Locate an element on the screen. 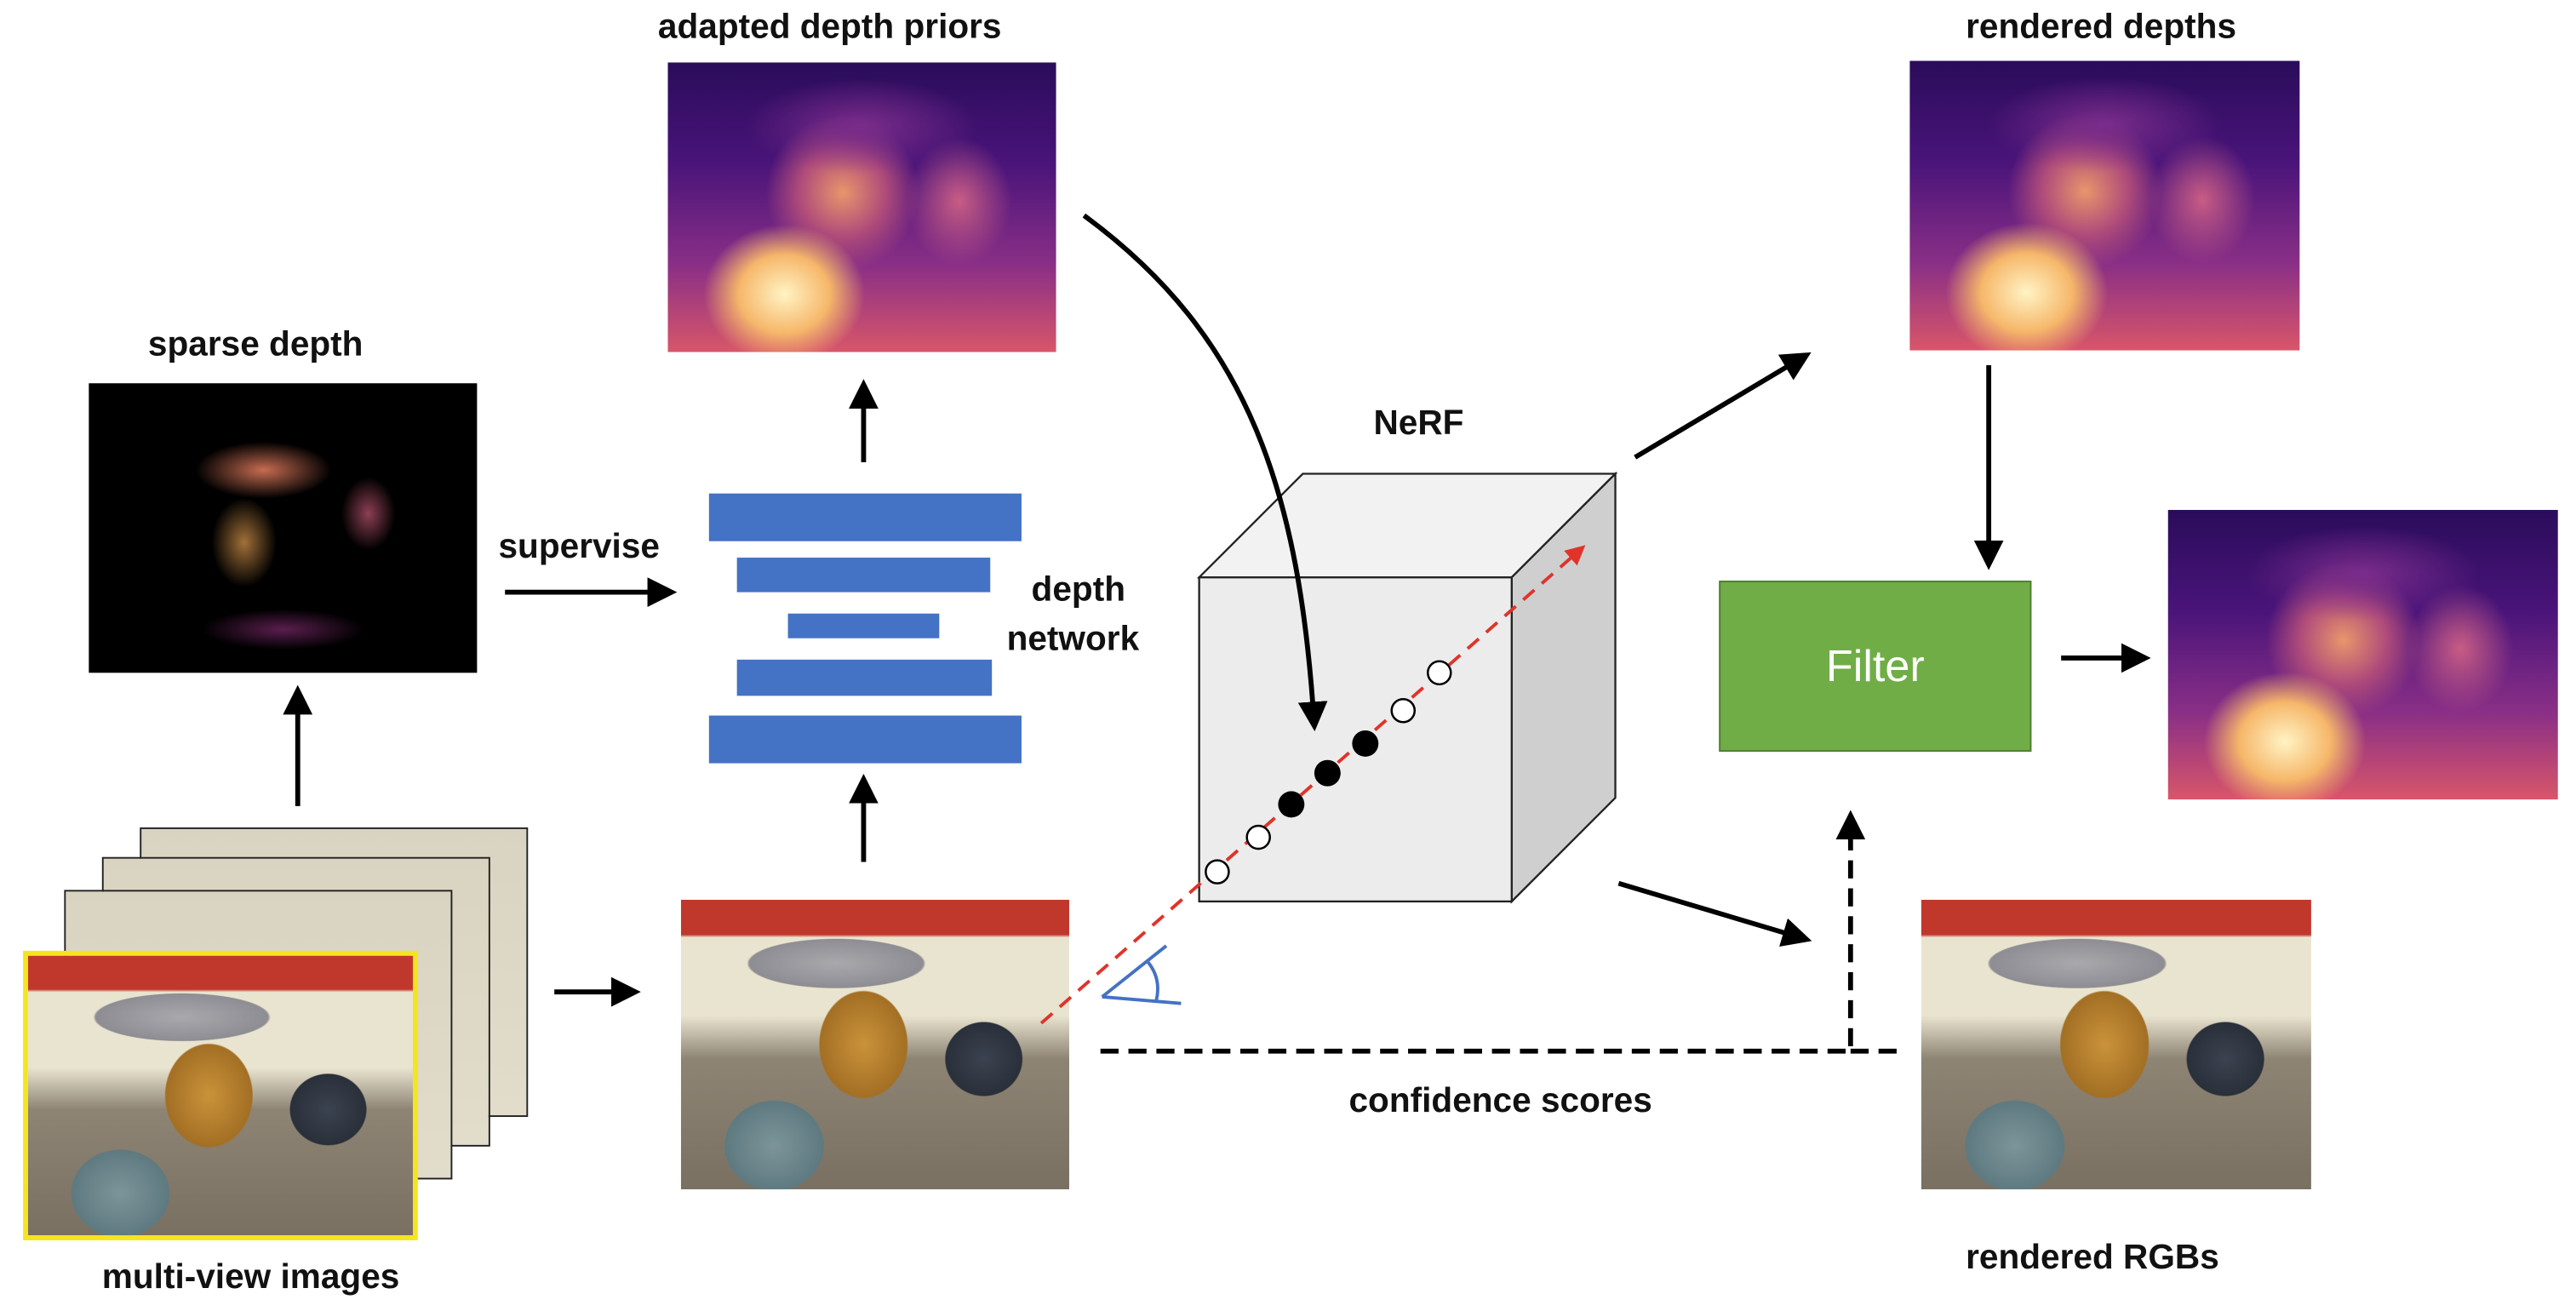 This screenshot has height=1311, width=2576. adapted-depth-priors-label: adapted depth priors is located at coordinates (829, 27).